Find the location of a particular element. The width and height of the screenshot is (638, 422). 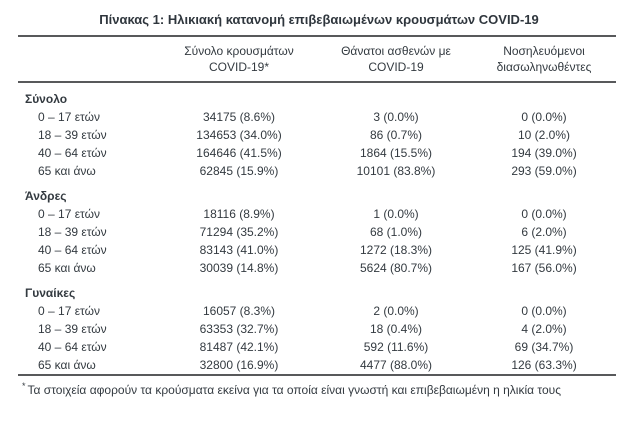

cases-cell: 134653 (34.0%) is located at coordinates (239, 135).